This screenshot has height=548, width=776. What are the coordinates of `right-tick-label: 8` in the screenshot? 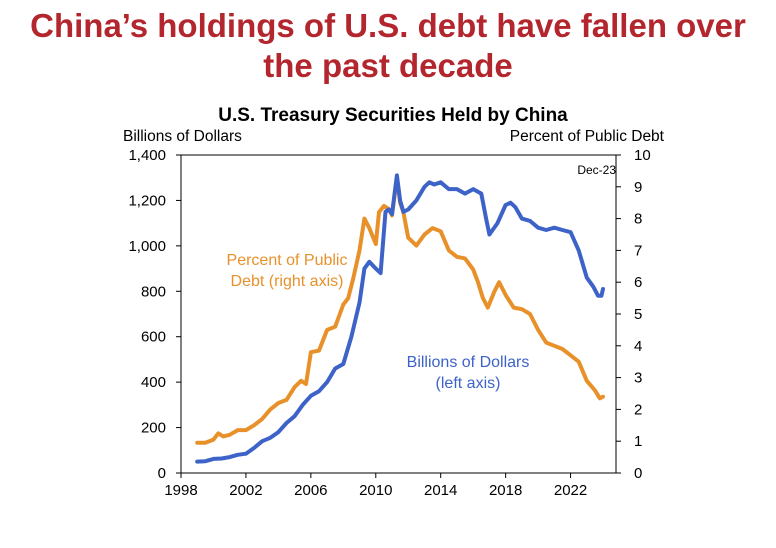 It's located at (638, 219).